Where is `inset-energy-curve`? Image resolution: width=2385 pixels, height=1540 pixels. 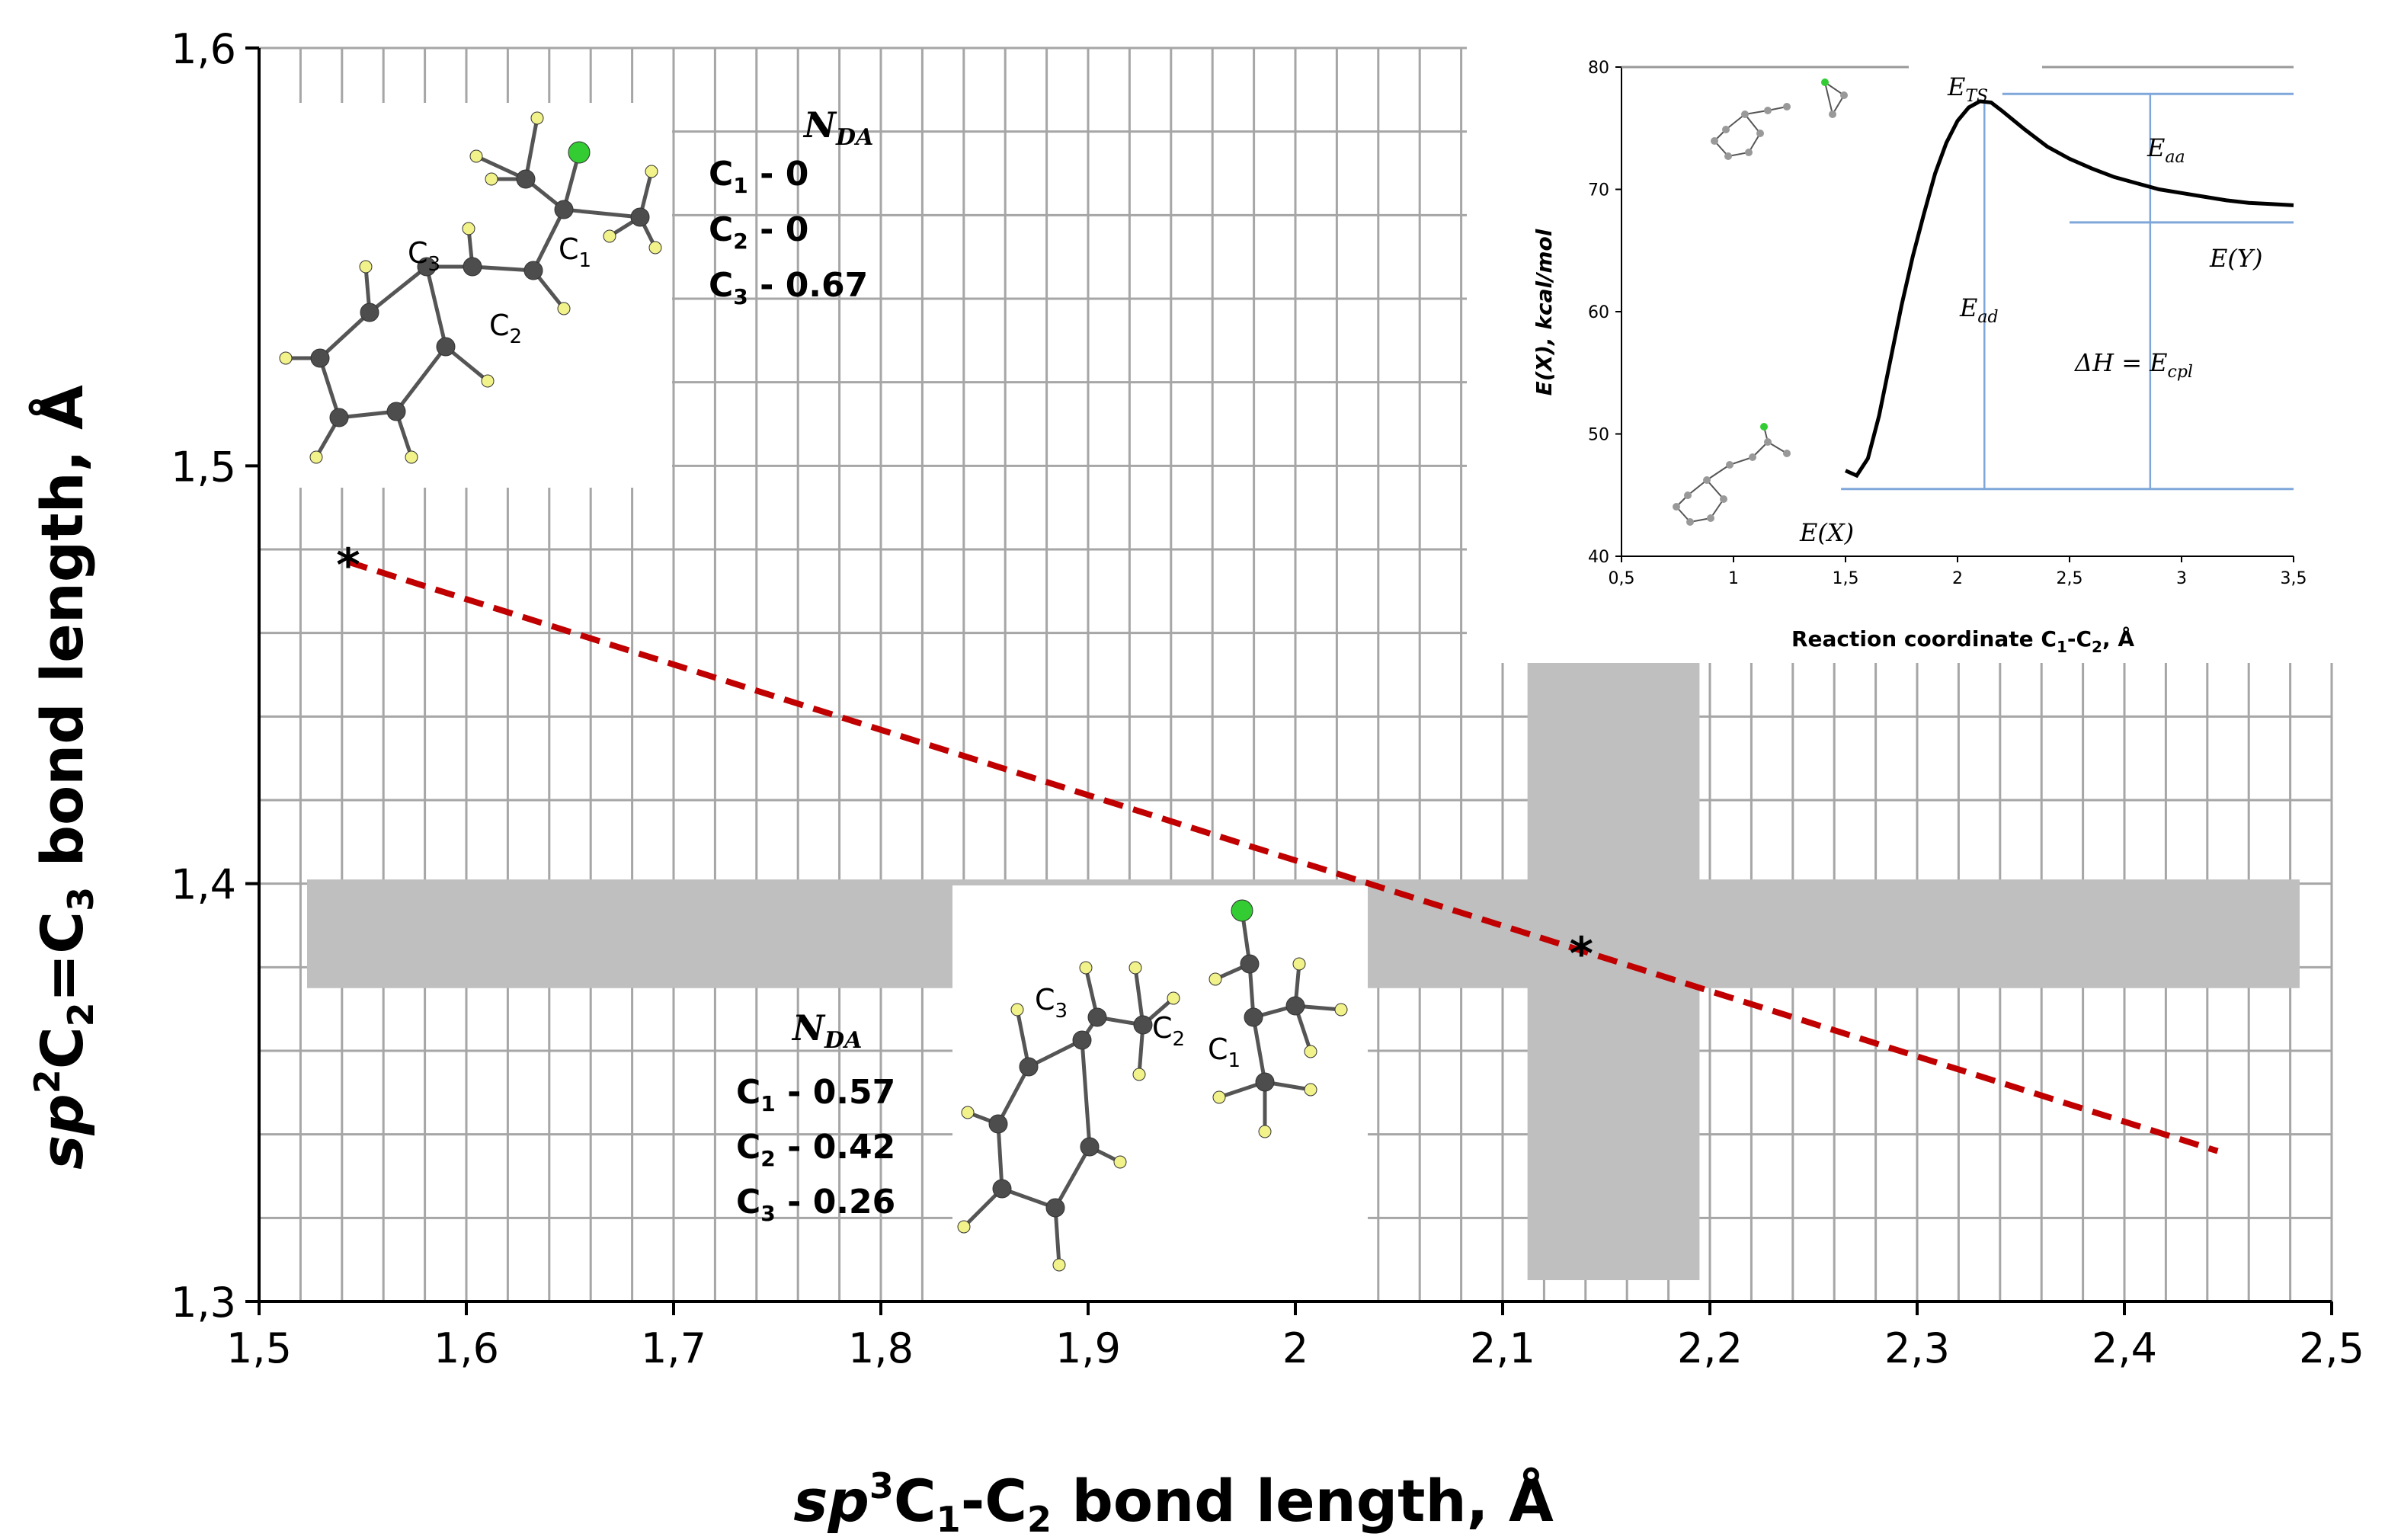
inset-energy-curve is located at coordinates (2069, 289).